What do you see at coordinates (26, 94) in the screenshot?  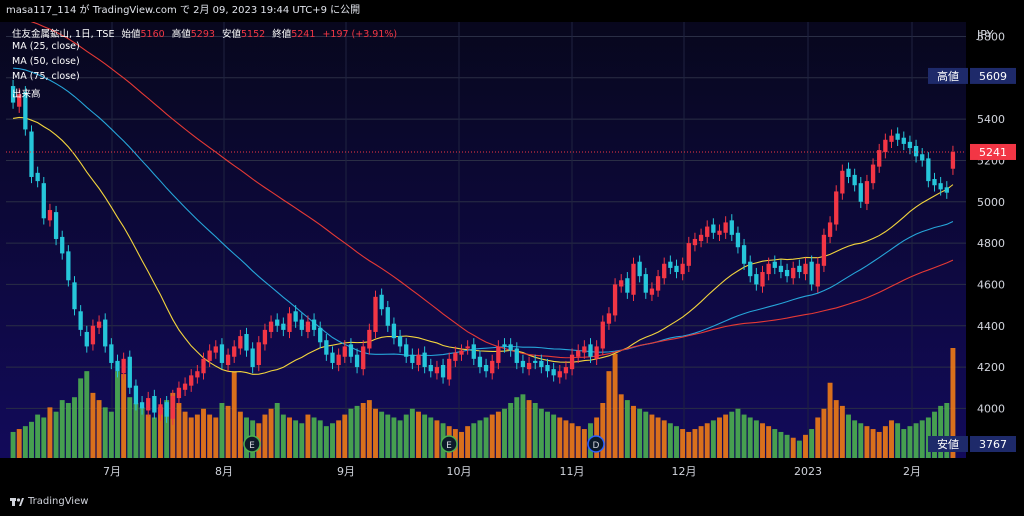 I see `legend-volume: 出来高` at bounding box center [26, 94].